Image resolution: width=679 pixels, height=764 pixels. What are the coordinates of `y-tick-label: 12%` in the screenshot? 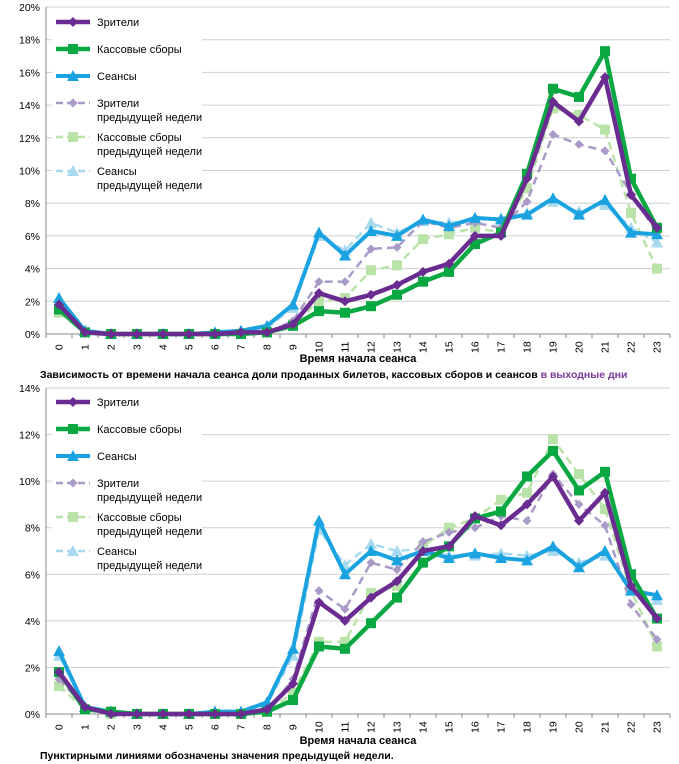 It's located at (29, 436).